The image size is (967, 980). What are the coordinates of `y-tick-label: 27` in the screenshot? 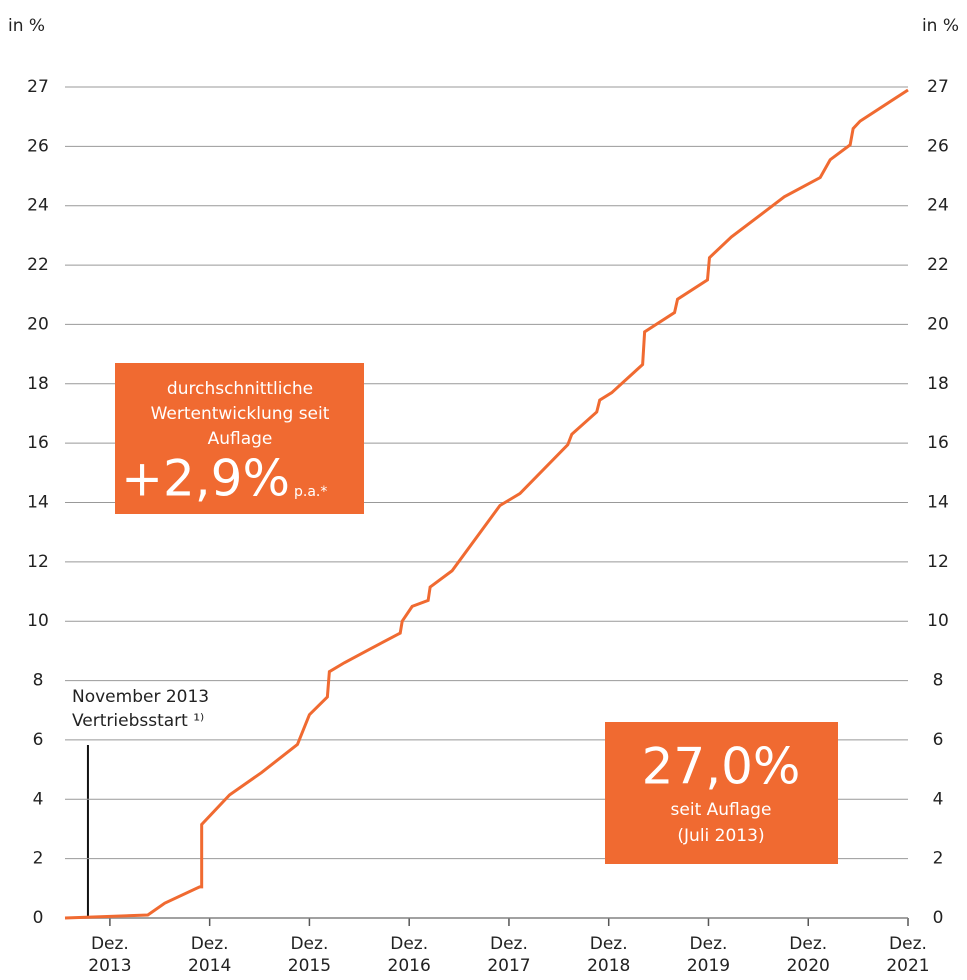 It's located at (38, 87).